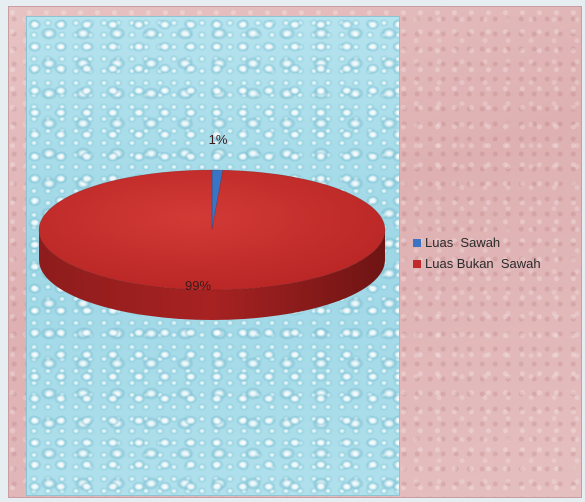 The height and width of the screenshot is (502, 585). What do you see at coordinates (483, 263) in the screenshot?
I see `legend-label-luas-bukan-sawah: Luas Bukan Sawah` at bounding box center [483, 263].